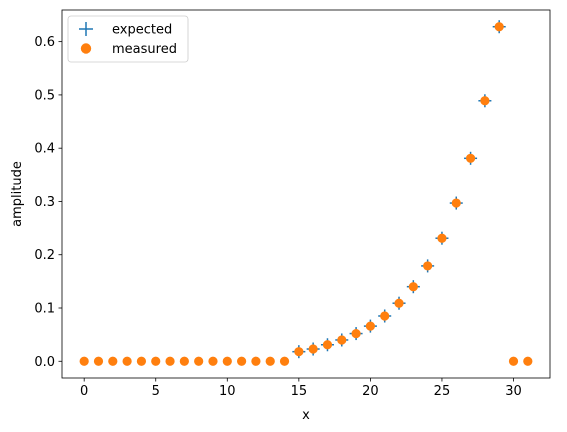 This screenshot has height=432, width=567. What do you see at coordinates (227, 391) in the screenshot?
I see `x-tick-label: 10` at bounding box center [227, 391].